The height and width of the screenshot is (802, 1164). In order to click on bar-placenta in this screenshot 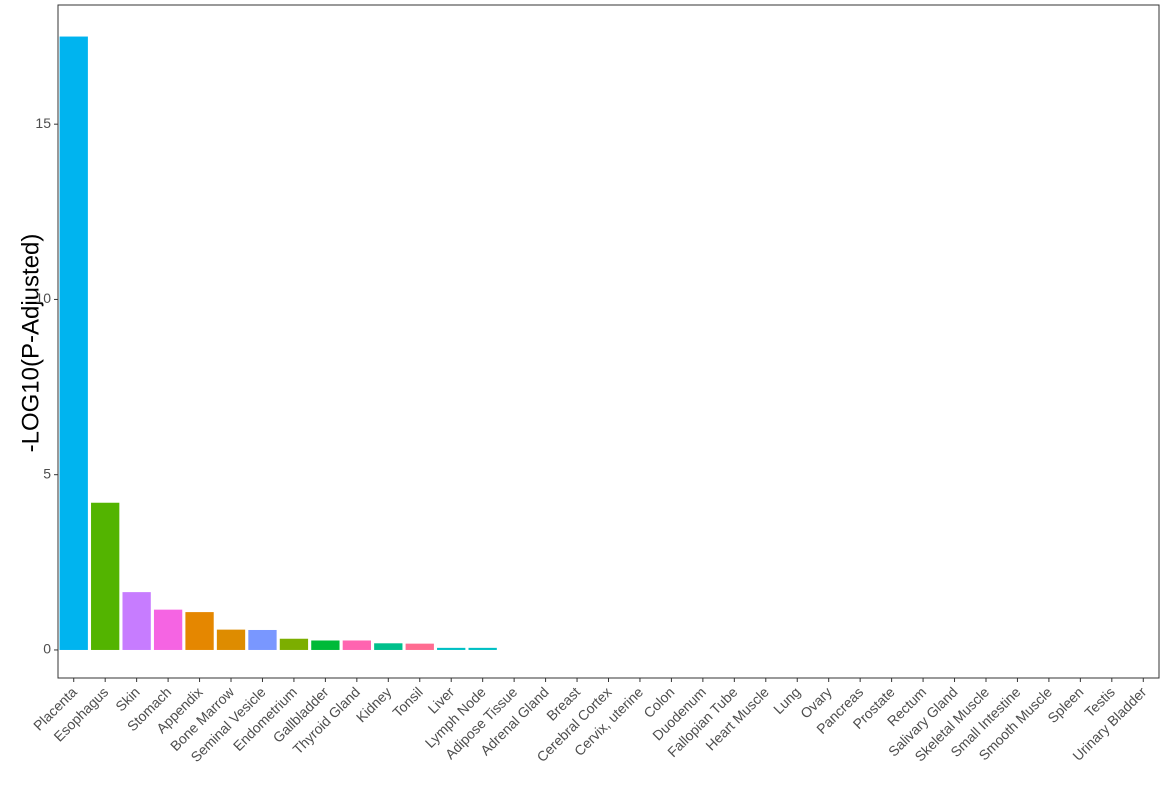, I will do `click(73, 343)`.